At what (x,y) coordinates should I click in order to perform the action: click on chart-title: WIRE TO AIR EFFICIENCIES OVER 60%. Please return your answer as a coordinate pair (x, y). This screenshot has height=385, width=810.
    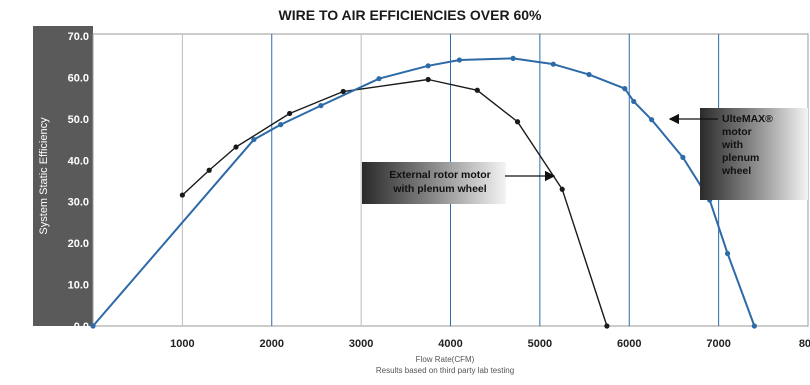
    Looking at the image, I should click on (410, 15).